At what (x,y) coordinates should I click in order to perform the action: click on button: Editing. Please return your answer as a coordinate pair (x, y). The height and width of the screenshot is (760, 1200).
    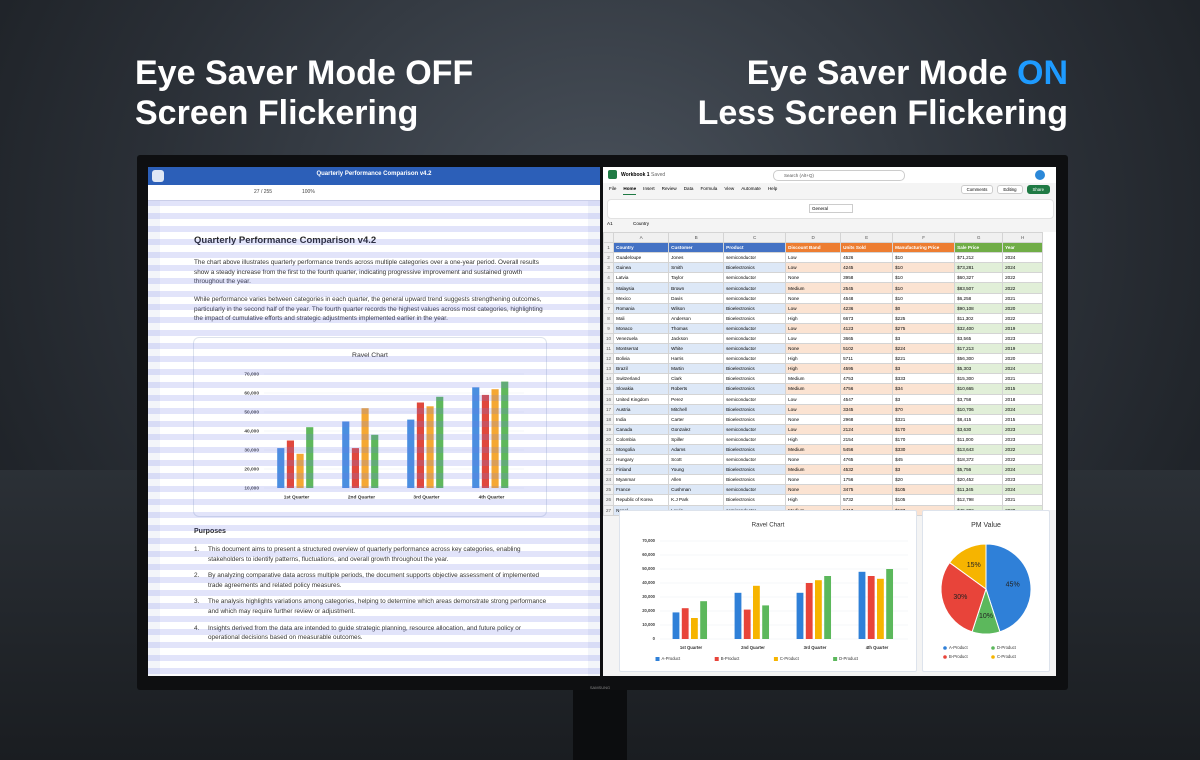
    Looking at the image, I should click on (1010, 189).